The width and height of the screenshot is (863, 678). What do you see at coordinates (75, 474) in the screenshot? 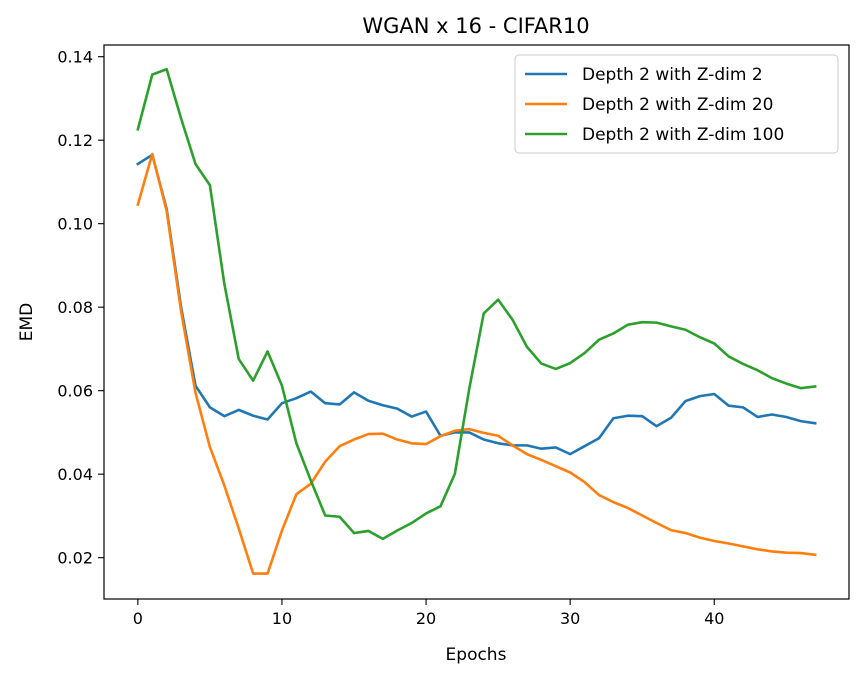
I see `y-tick-label: 0.04` at bounding box center [75, 474].